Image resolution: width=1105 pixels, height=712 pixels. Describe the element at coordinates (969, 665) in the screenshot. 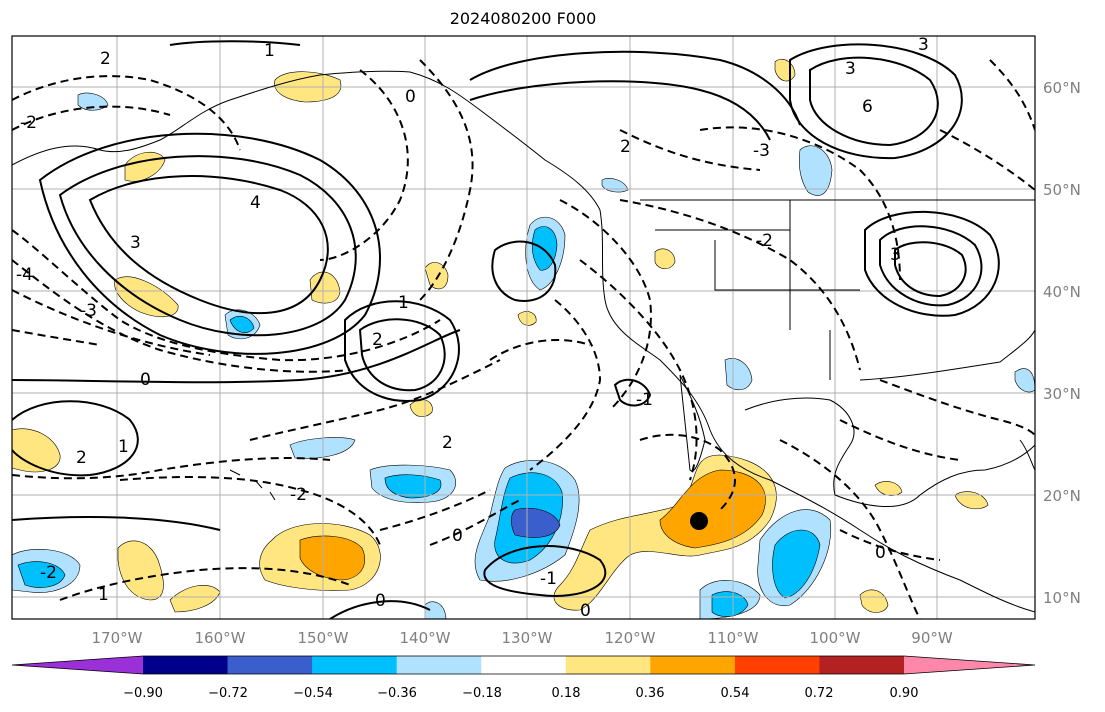

I see `colorbar-extend-max` at that location.